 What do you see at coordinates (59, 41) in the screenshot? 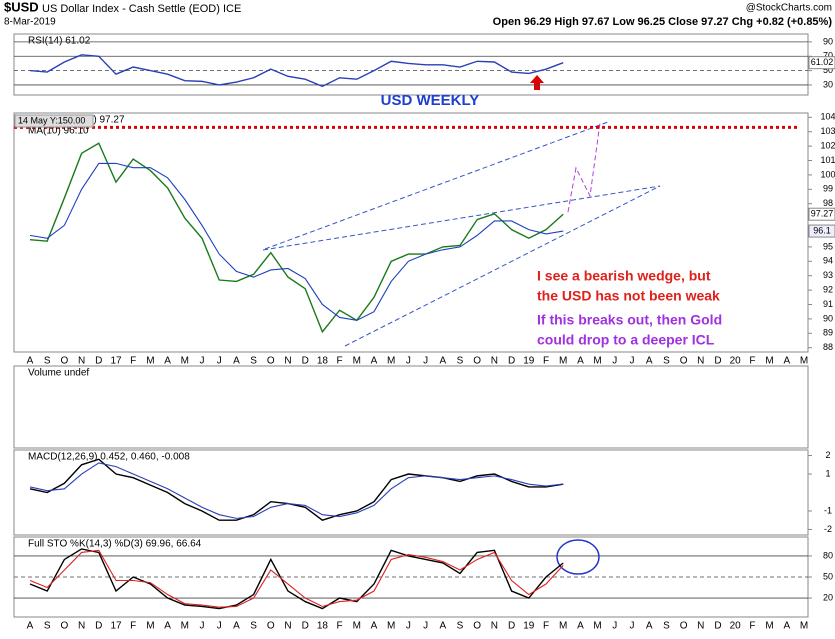
I see `panel-title: RSI(14) 61.02` at bounding box center [59, 41].